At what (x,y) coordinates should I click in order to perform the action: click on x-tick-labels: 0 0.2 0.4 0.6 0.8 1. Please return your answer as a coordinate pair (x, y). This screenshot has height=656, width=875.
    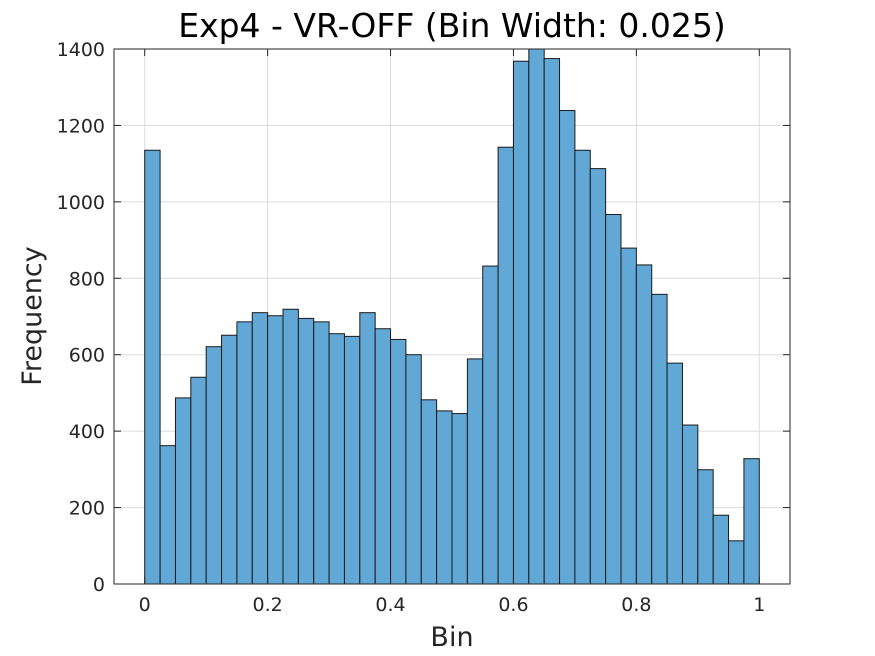
    Looking at the image, I should click on (452, 605).